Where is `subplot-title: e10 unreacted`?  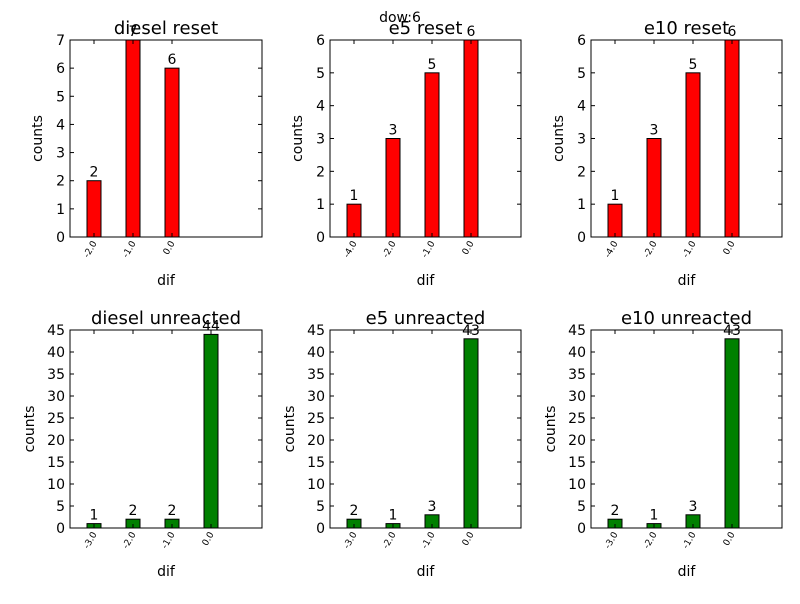
subplot-title: e10 unreacted is located at coordinates (686, 318).